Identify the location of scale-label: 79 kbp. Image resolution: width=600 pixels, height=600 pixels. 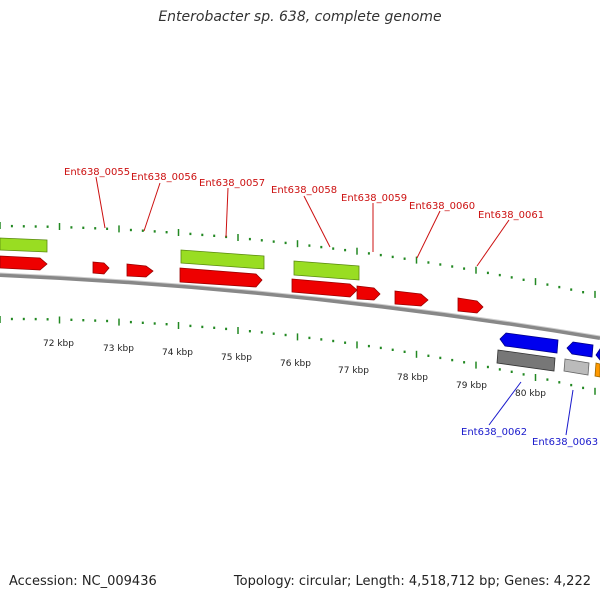
(471, 386).